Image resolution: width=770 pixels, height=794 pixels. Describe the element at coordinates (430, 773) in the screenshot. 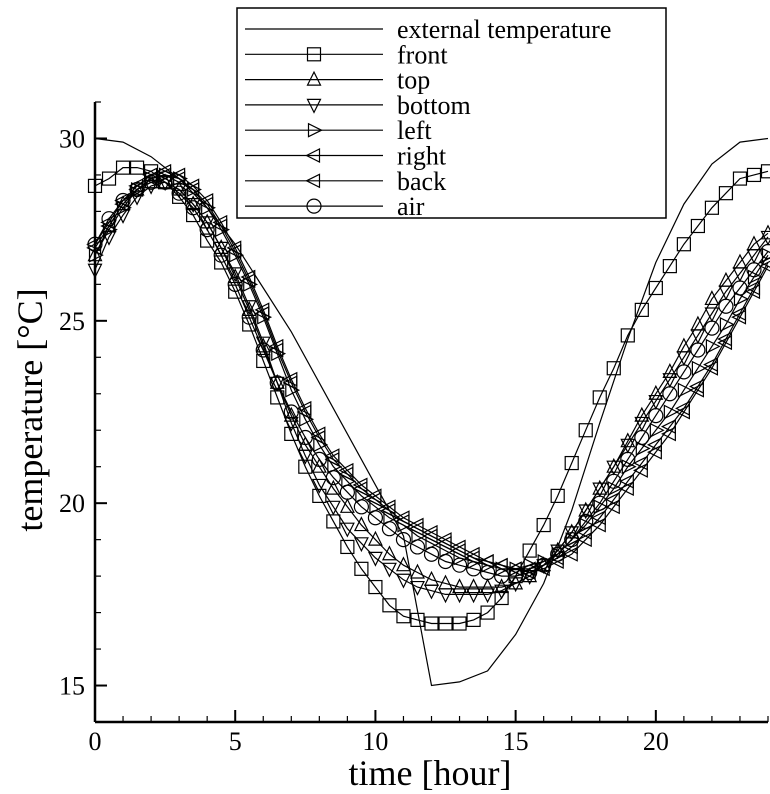

I see `x-axis-title: time [hour]` at that location.